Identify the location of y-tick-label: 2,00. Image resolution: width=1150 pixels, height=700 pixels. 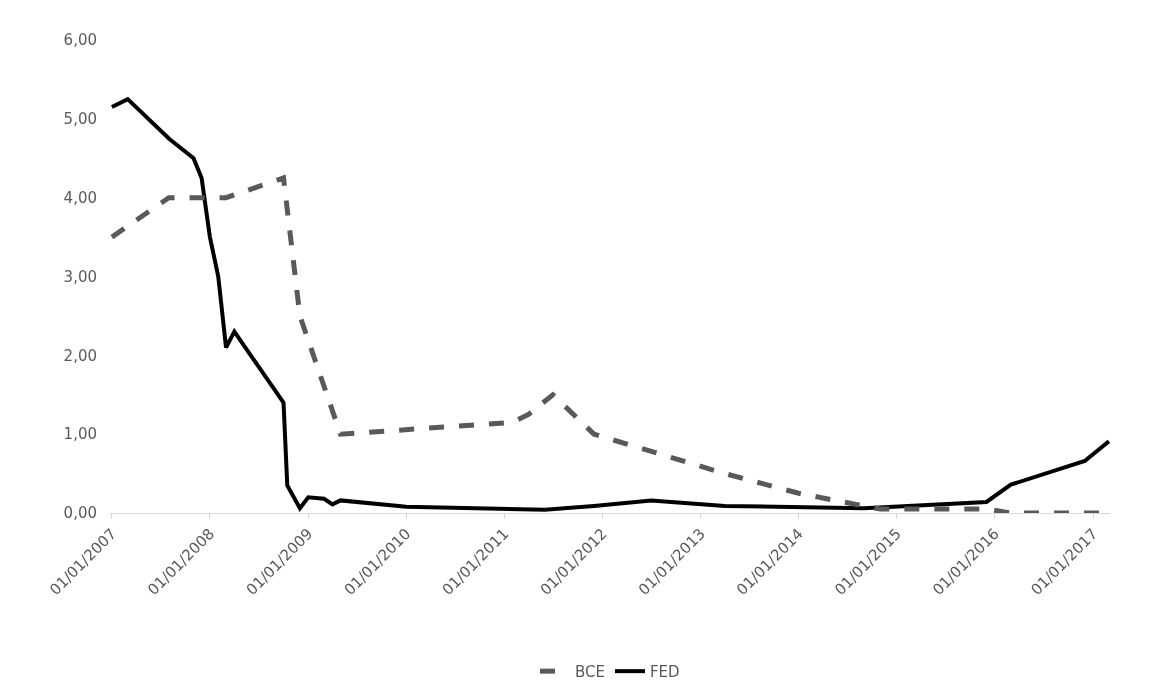
(80, 355).